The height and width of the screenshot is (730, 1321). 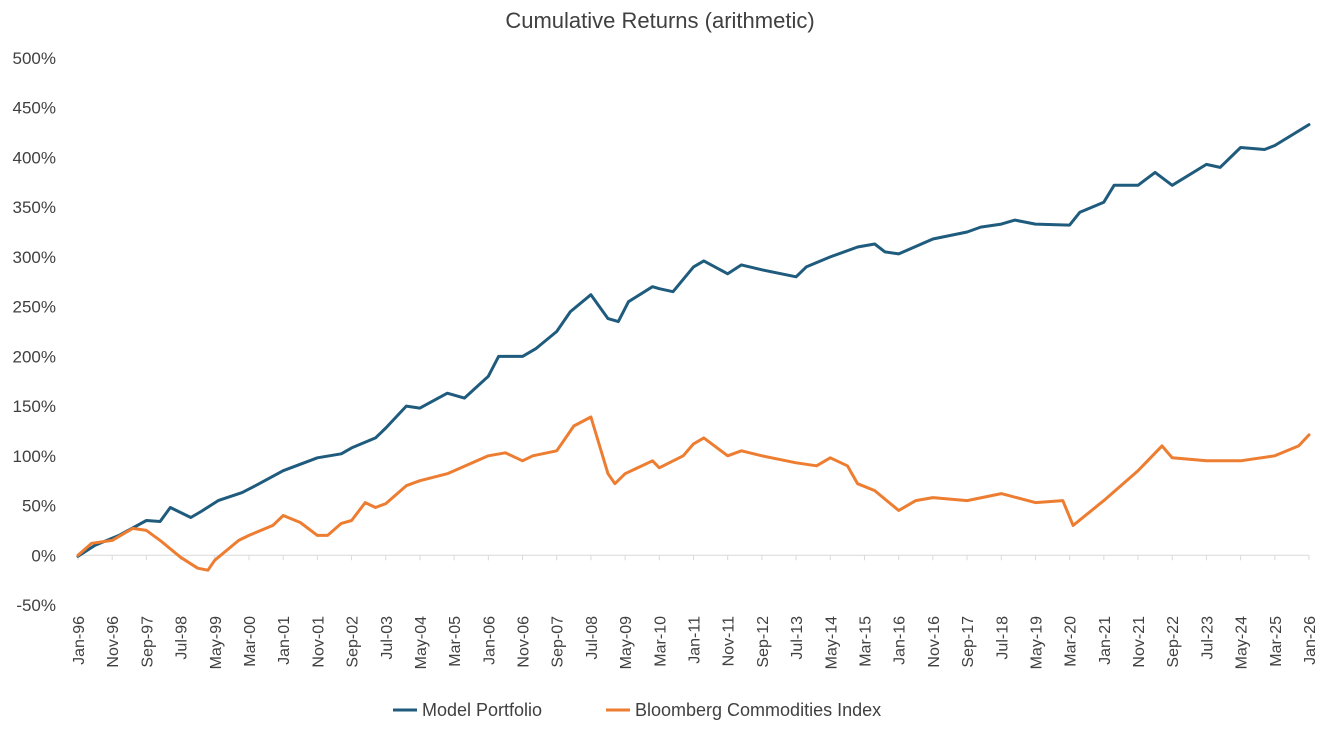 What do you see at coordinates (387, 638) in the screenshot?
I see `x-tick-label: Jul-03` at bounding box center [387, 638].